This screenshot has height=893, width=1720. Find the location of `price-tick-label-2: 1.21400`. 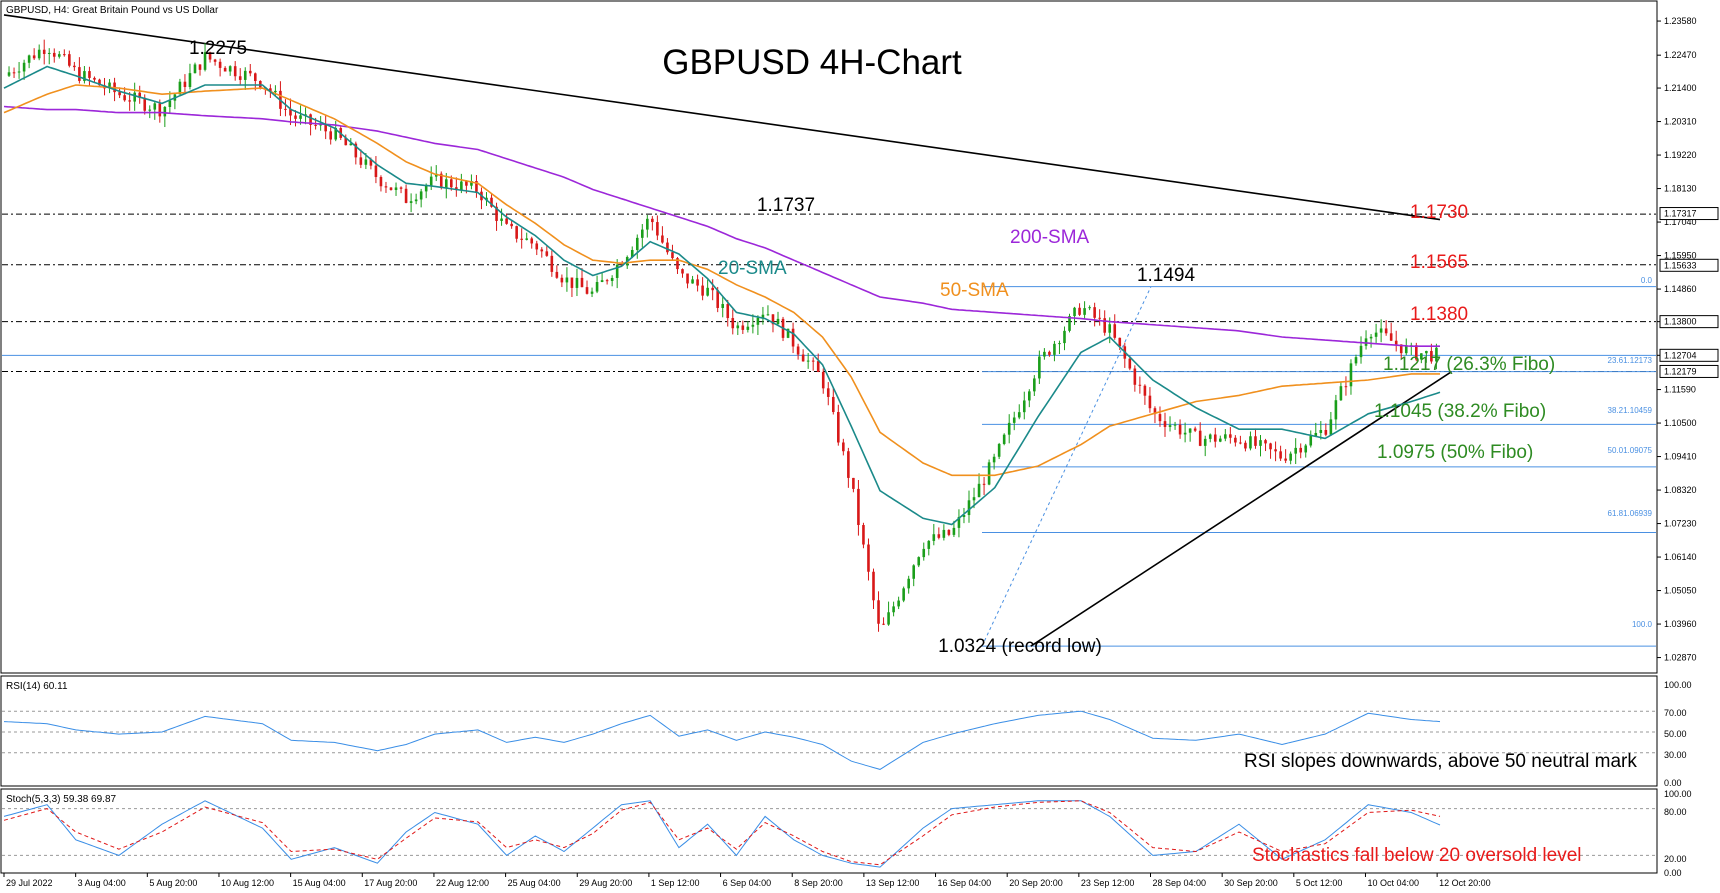

price-tick-label-2: 1.21400 is located at coordinates (1680, 88).